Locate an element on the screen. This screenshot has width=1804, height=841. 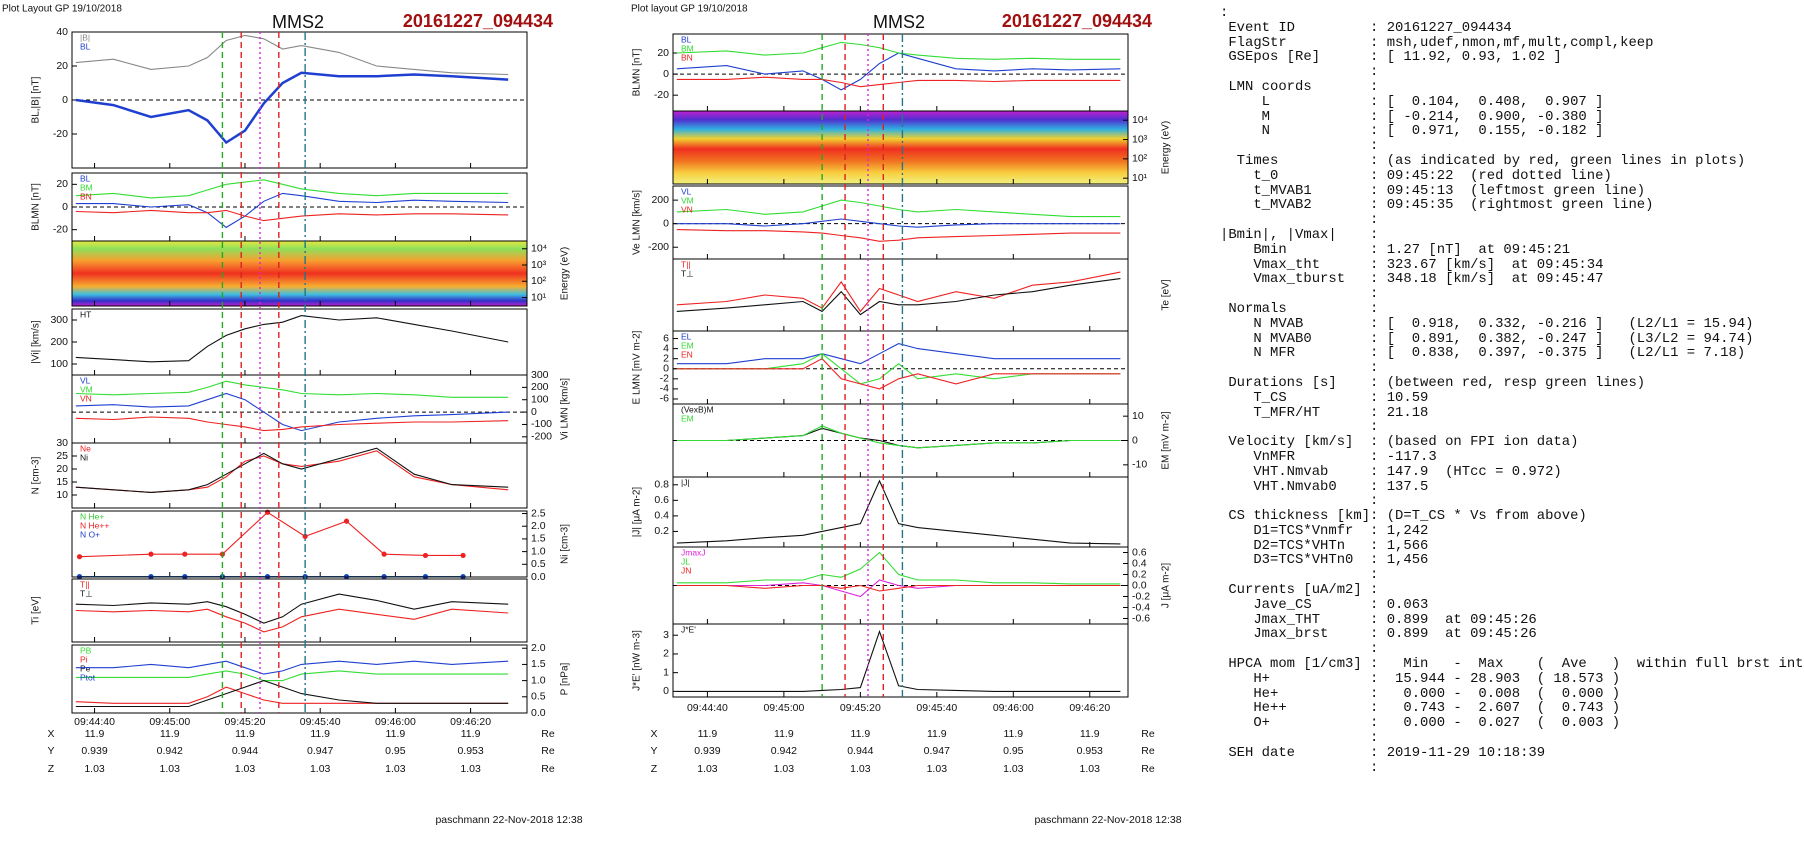
y-tick-label: 2 is located at coordinates (666, 654).